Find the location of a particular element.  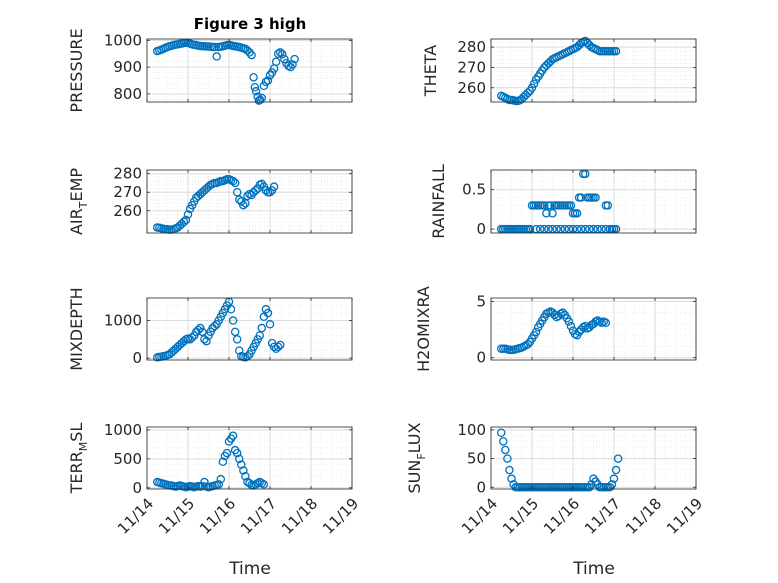

ylabel-air-temp: AIRTEMP is located at coordinates (78, 201).